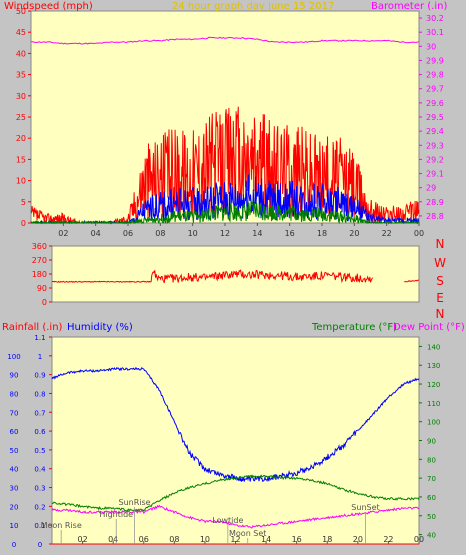 The width and height of the screenshot is (466, 555). I want to click on compass-direction-label: W, so click(440, 263).